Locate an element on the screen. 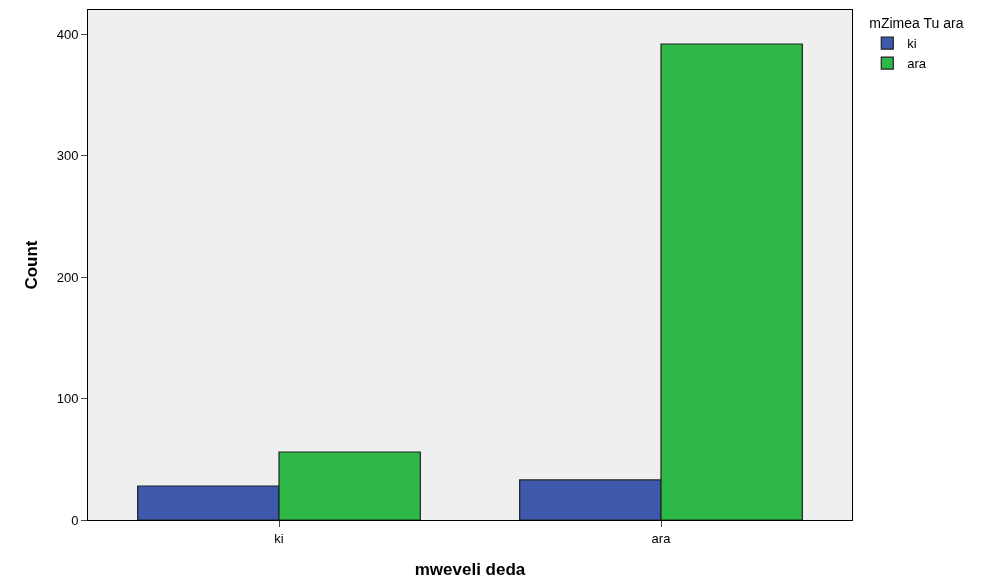  y-tick-label: 400 is located at coordinates (67, 34).